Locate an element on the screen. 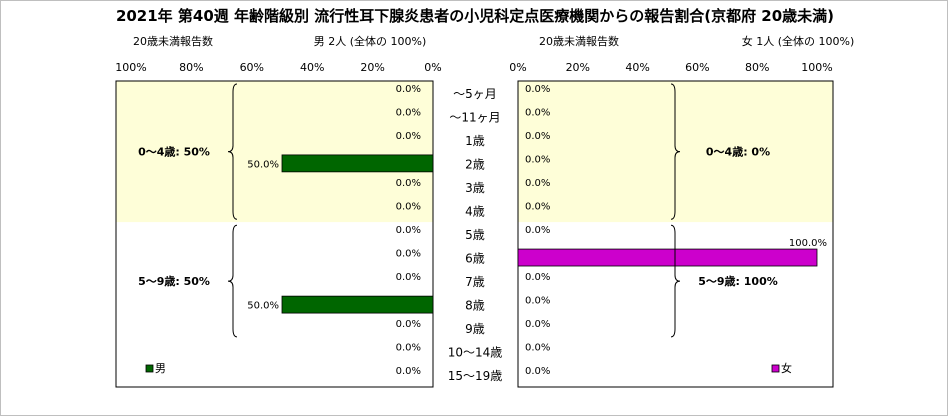 The image size is (949, 417). age-label: 4歳 is located at coordinates (475, 211).